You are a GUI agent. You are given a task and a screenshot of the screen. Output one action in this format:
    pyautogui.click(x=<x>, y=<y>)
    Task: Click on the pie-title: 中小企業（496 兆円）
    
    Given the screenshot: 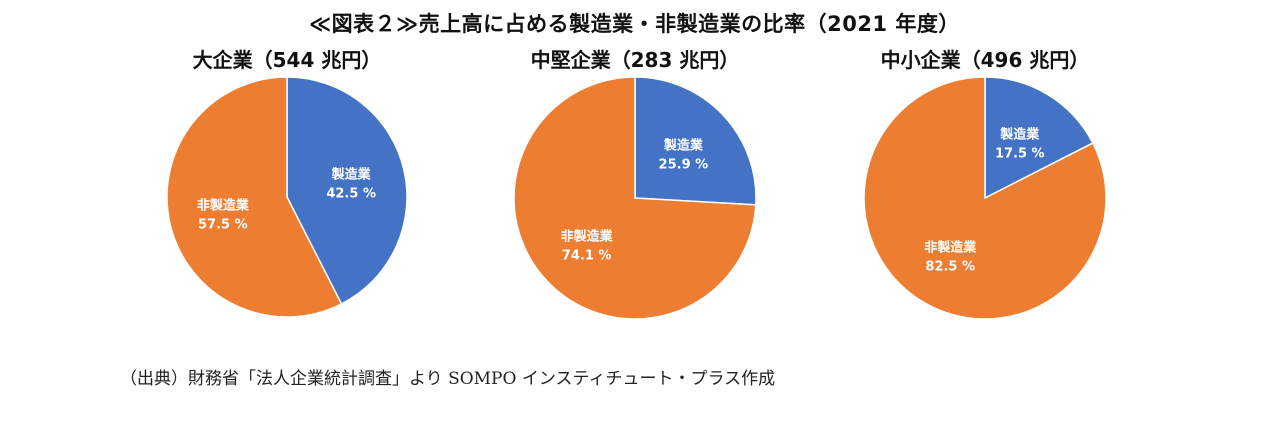 What is the action you would take?
    pyautogui.click(x=985, y=60)
    